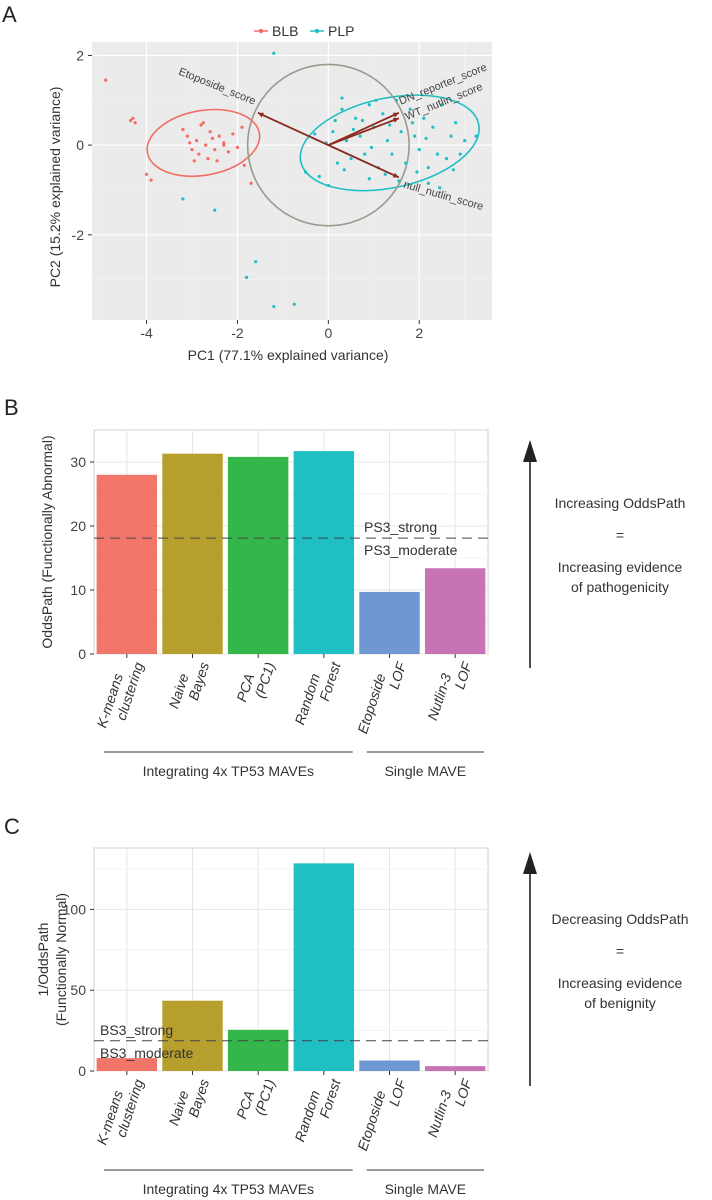 Image resolution: width=712 pixels, height=1200 pixels. I want to click on side-arrow-head, so click(530, 863).